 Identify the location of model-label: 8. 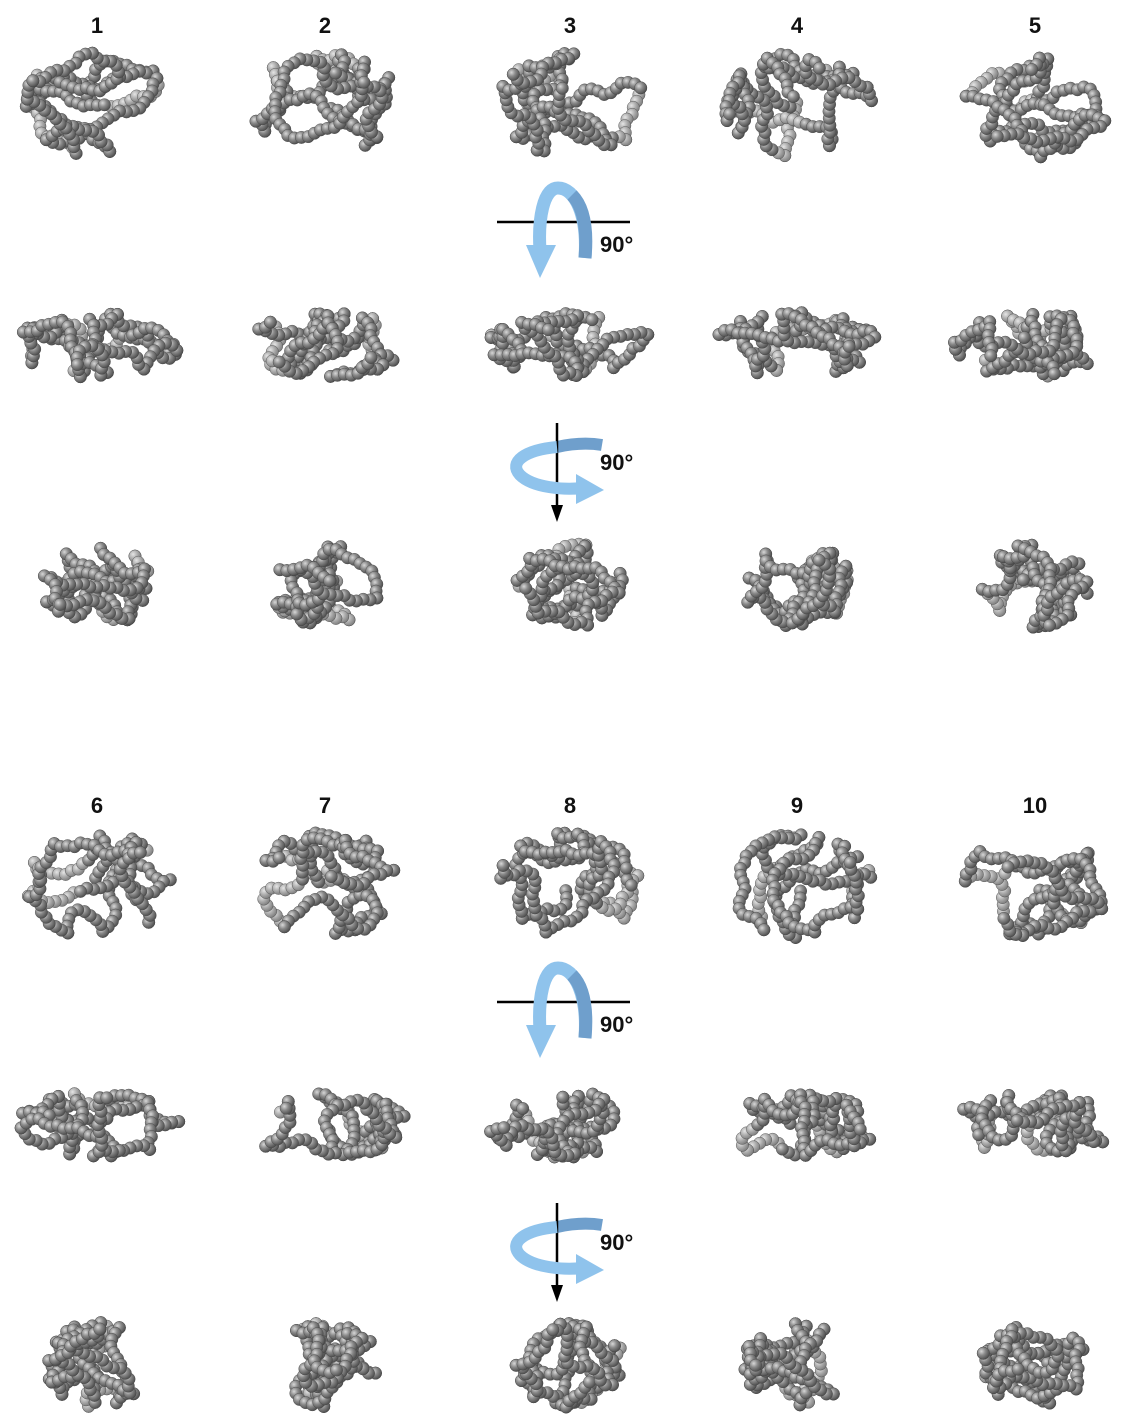
(570, 805).